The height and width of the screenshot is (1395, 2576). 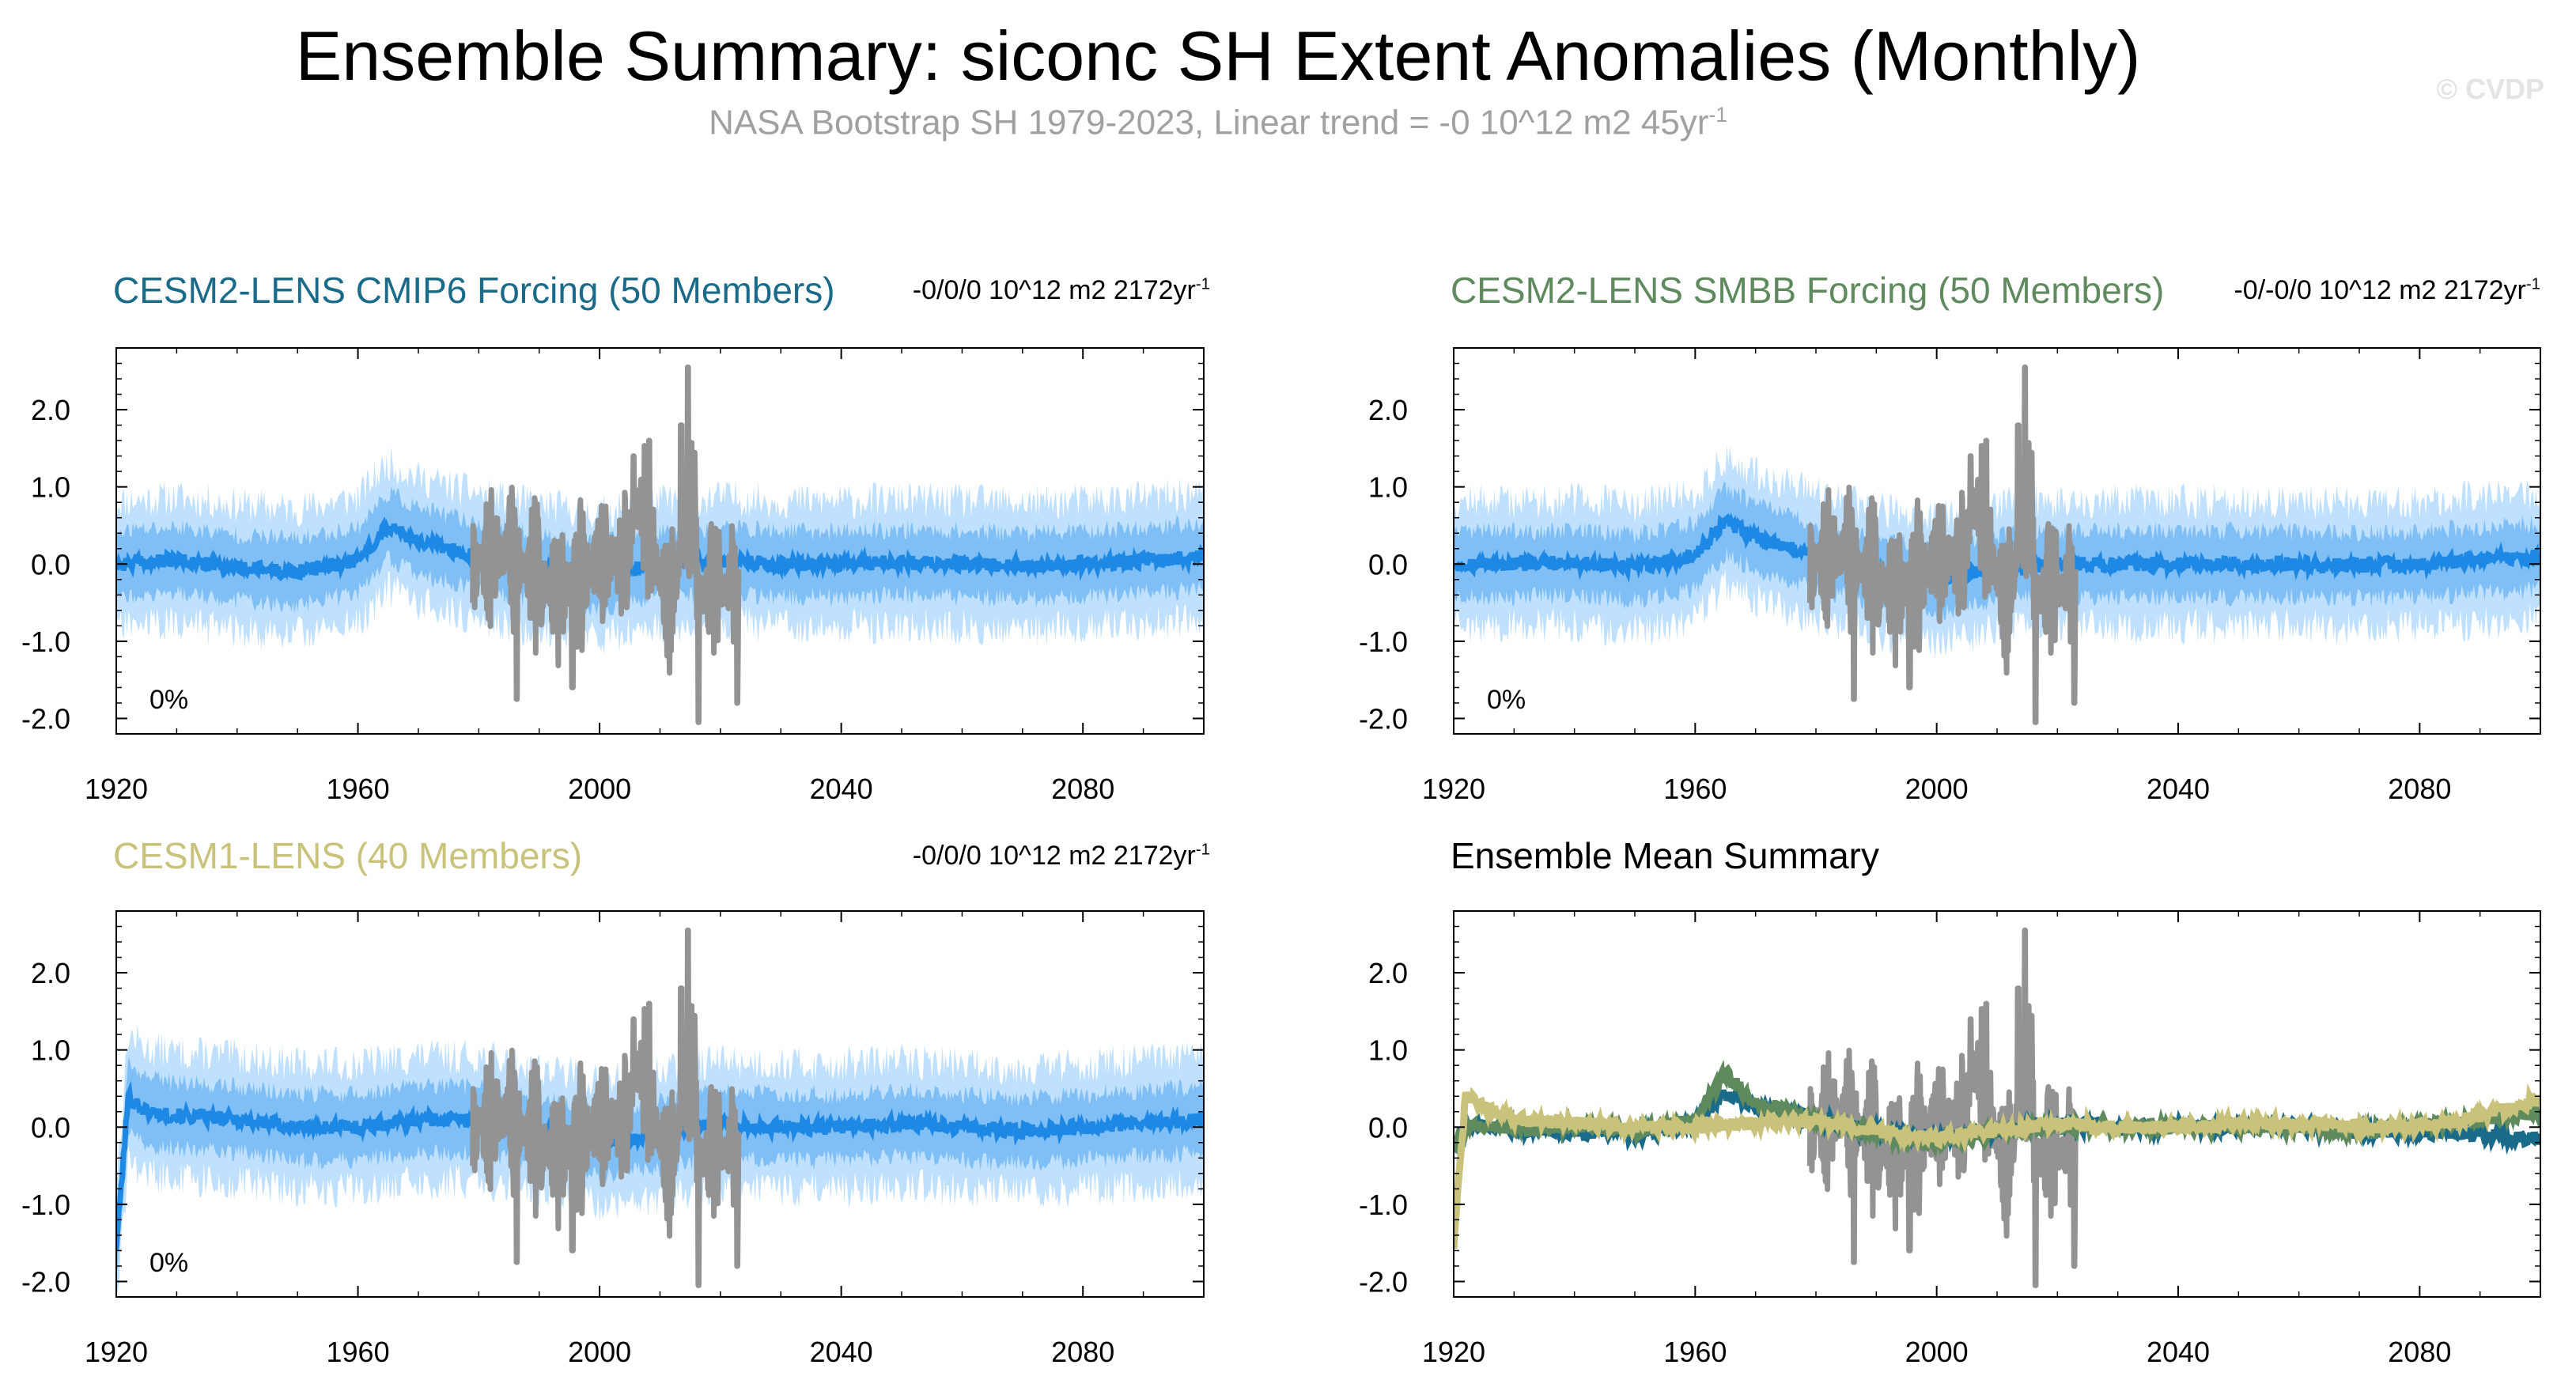 I want to click on plot-frame, so click(x=1997, y=1104).